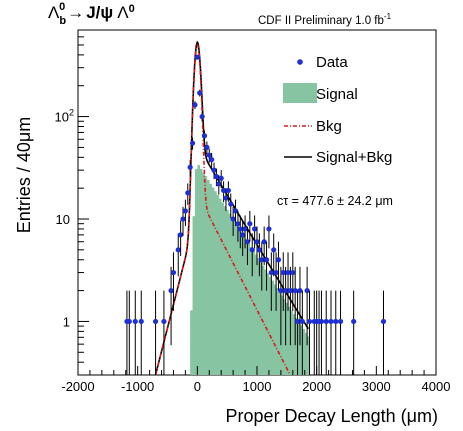 Image resolution: width=463 pixels, height=431 pixels. Describe the element at coordinates (325, 19) in the screenshot. I see `chart-subtitle: CDF II Preliminary 1.0 fb-1` at that location.